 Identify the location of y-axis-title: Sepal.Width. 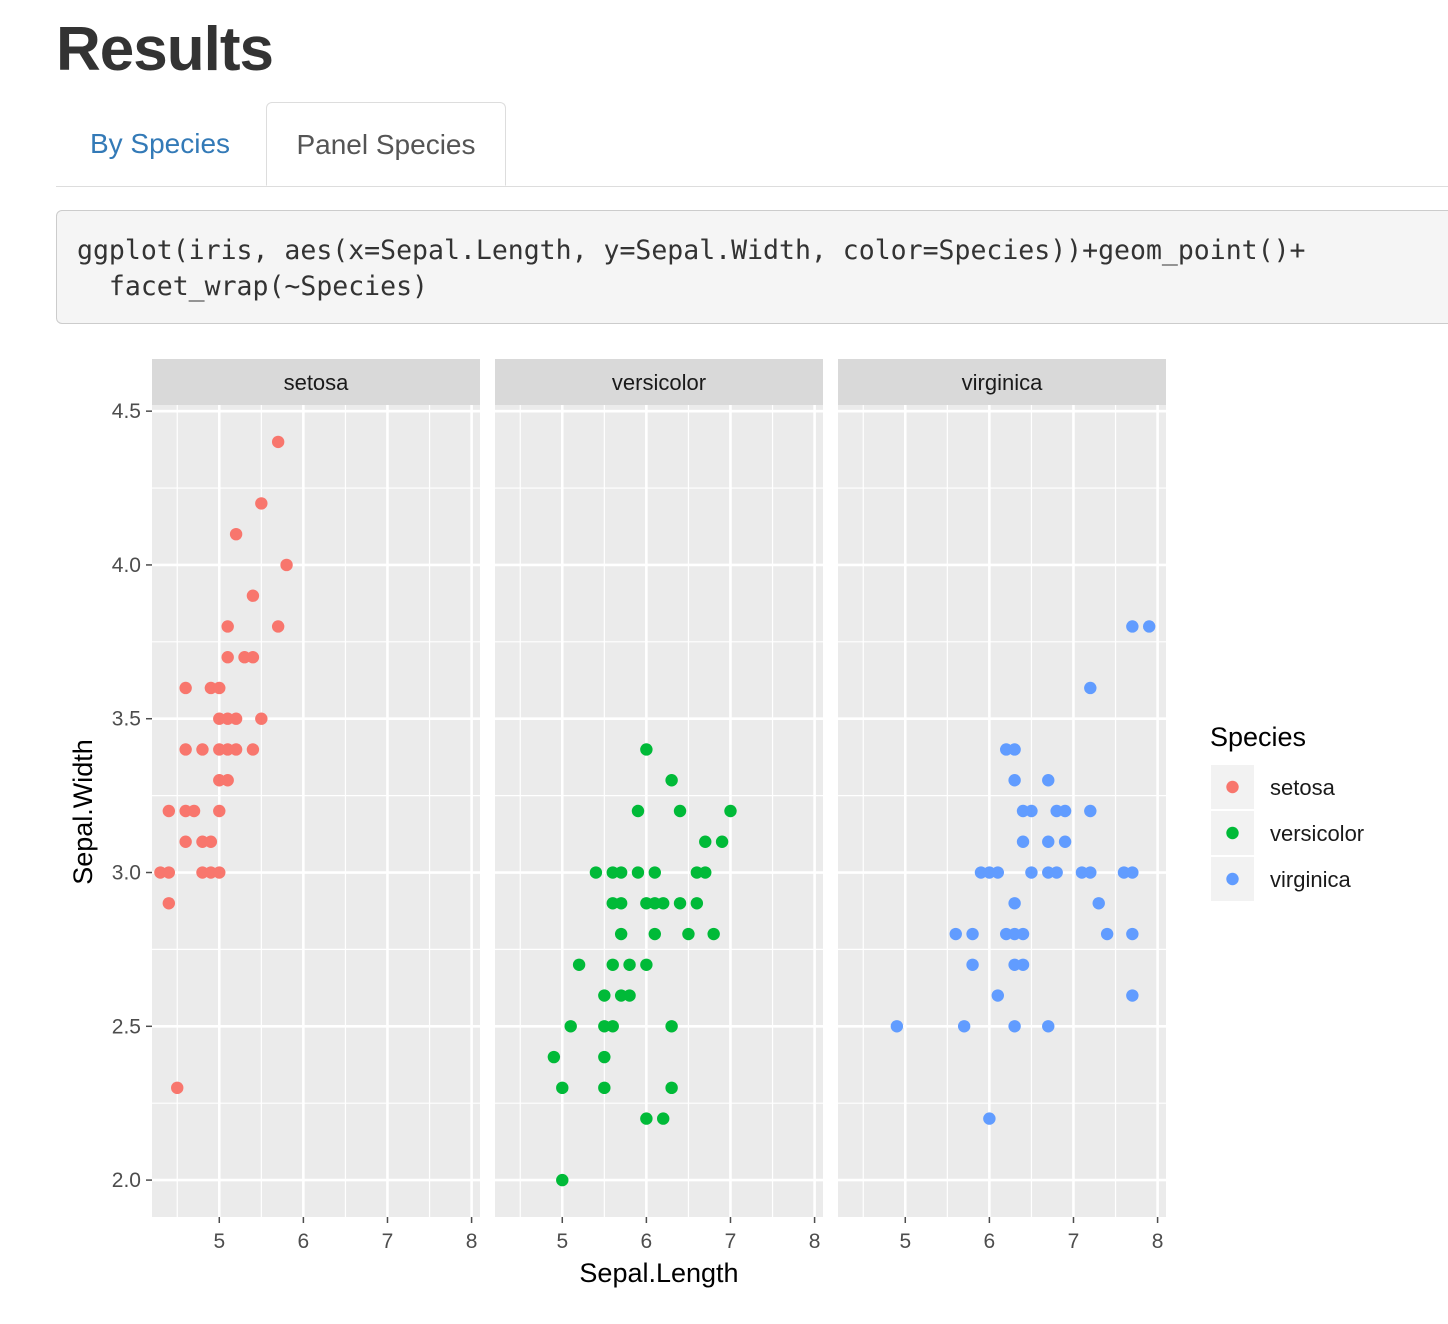
(83, 812).